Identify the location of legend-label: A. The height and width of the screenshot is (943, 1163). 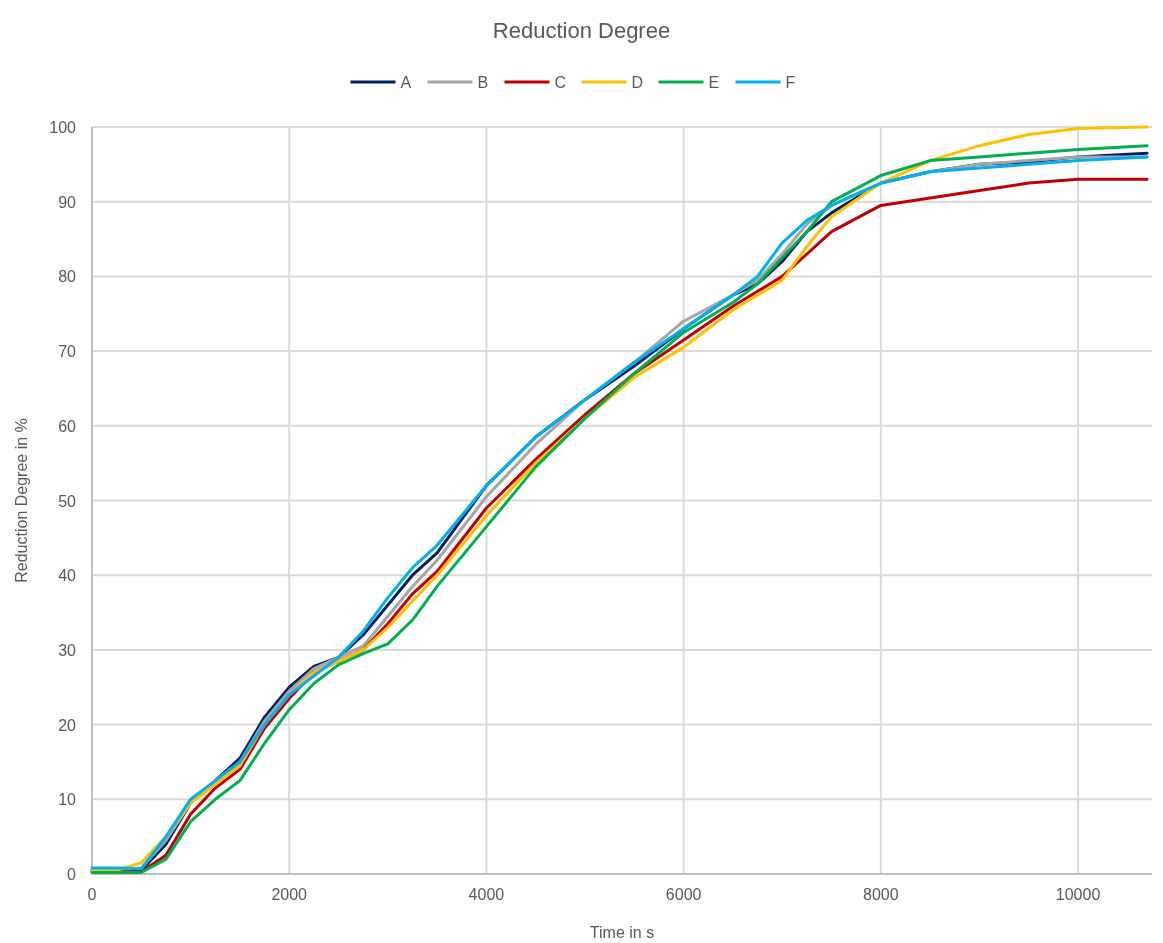
(406, 82).